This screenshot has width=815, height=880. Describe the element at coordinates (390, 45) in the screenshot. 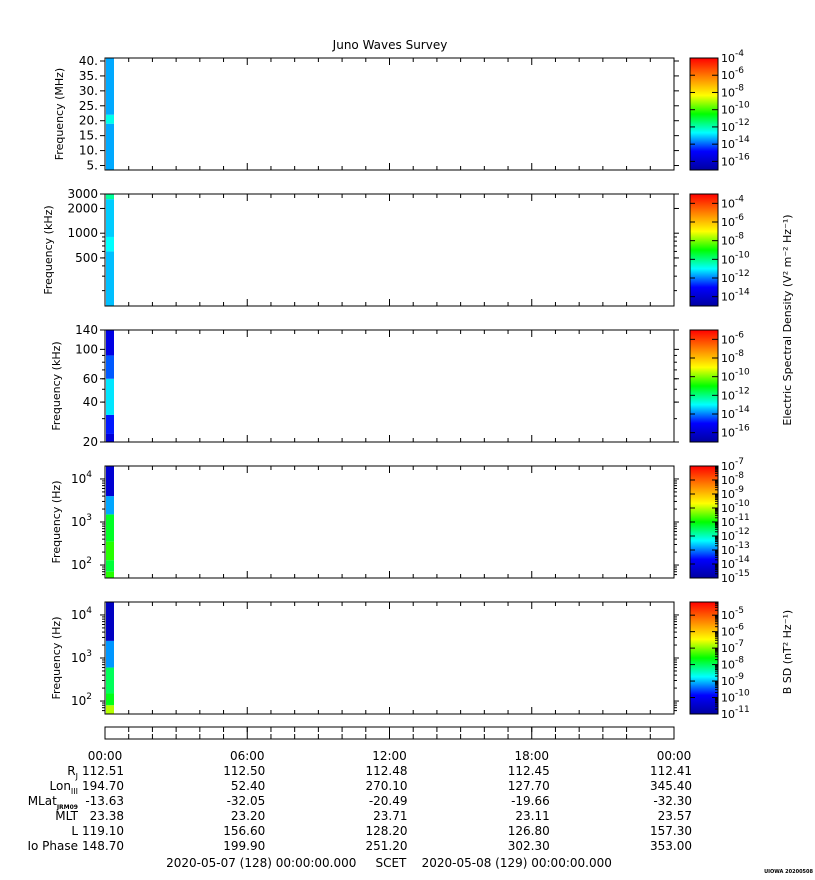

I see `chart-title: Juno Waves Survey` at that location.